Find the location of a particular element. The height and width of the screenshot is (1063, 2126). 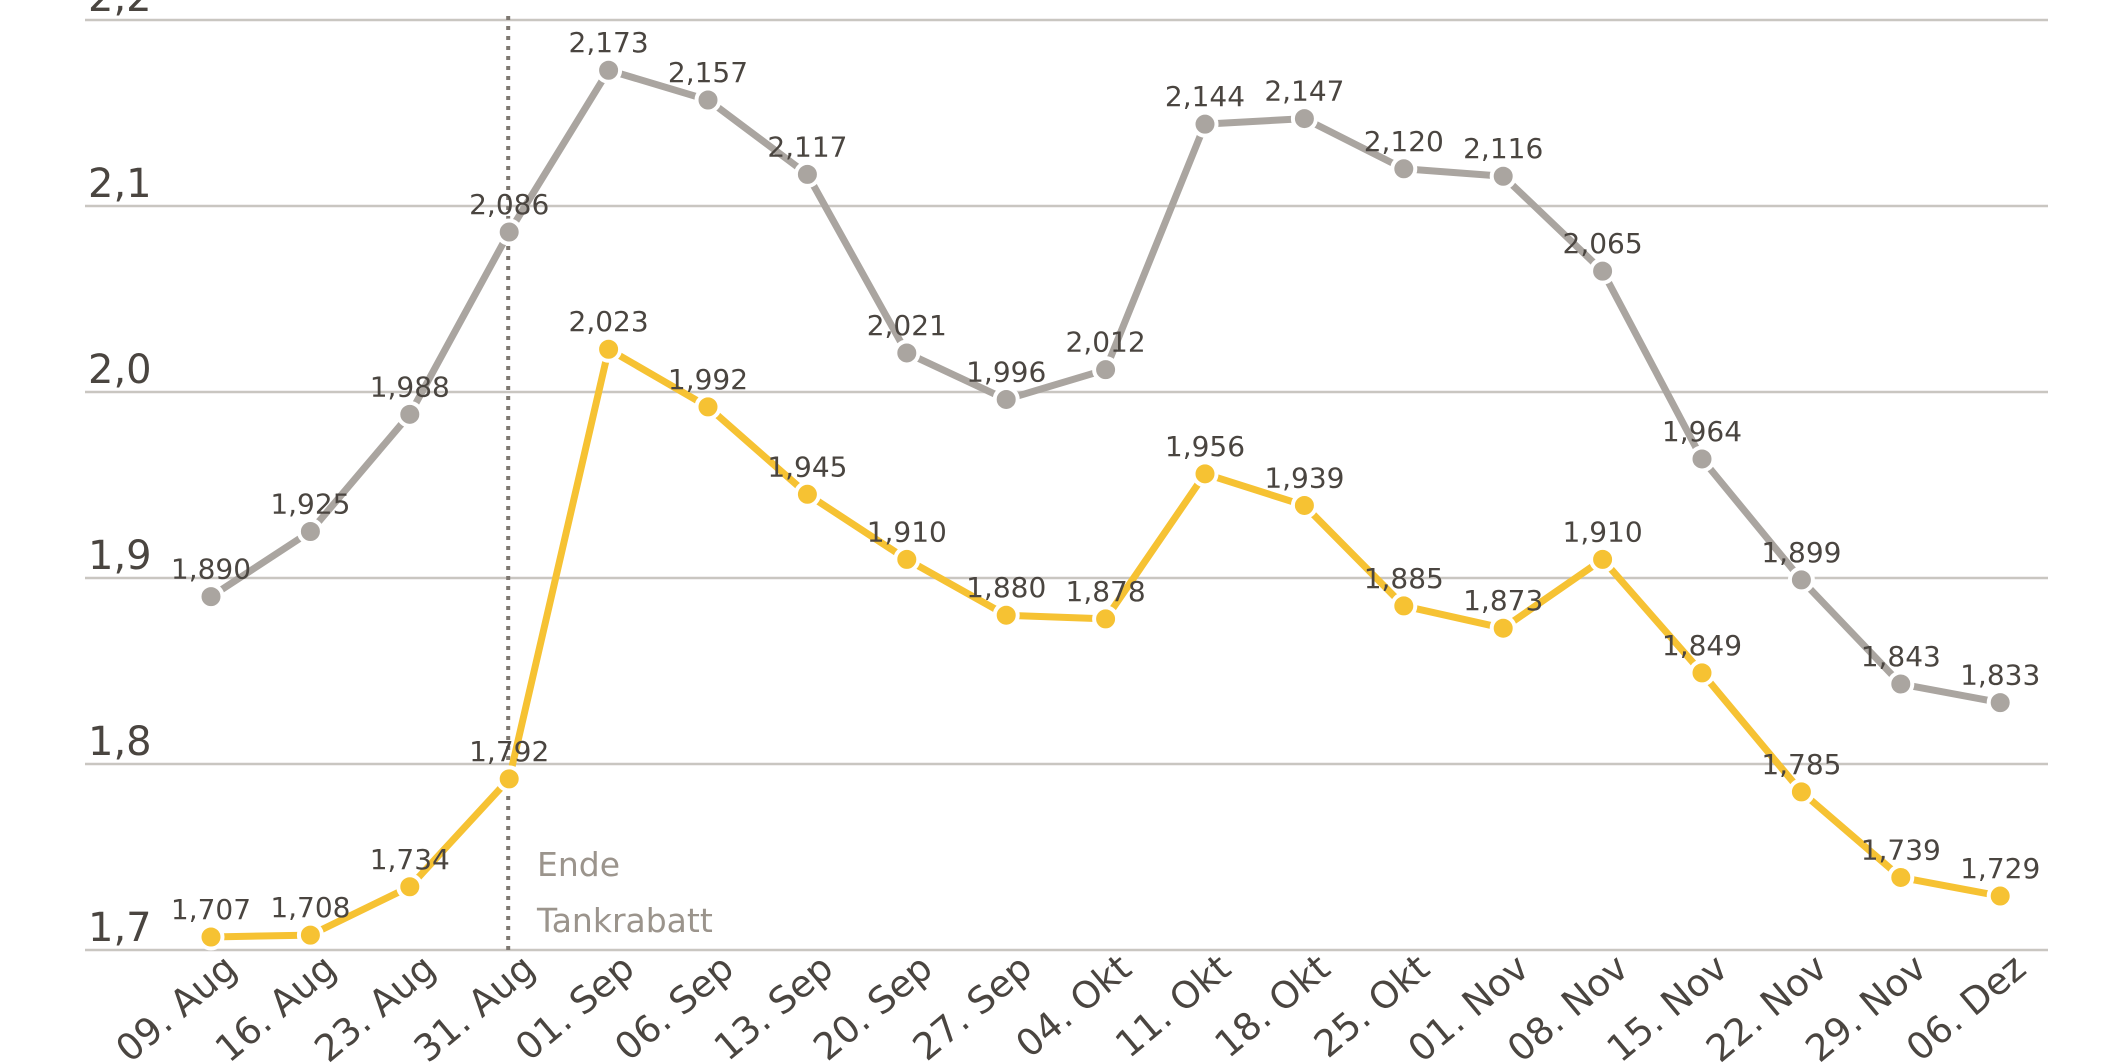

data-label: 1,885 is located at coordinates (1404, 578).